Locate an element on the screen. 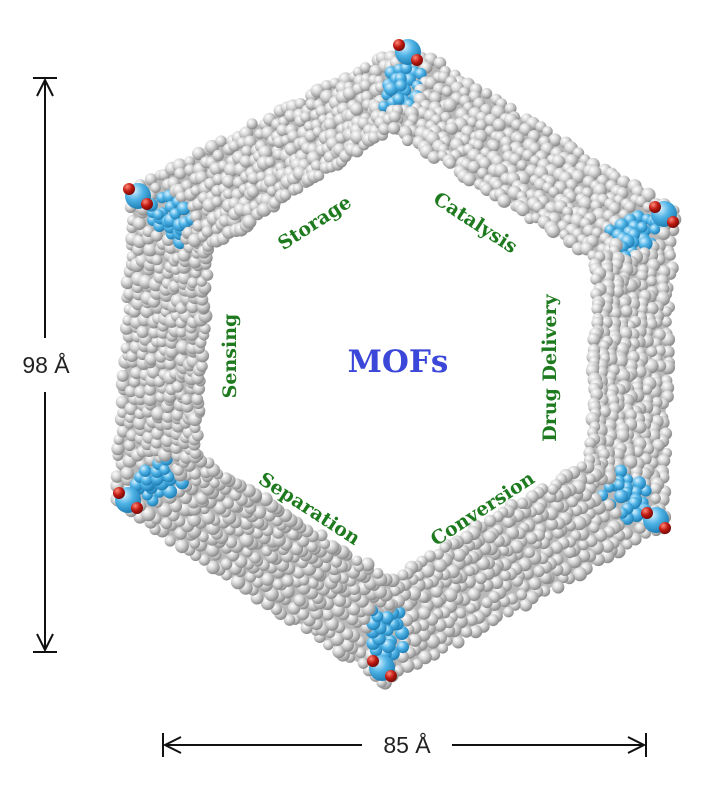 The image size is (722, 799). height-label: 98 Å is located at coordinates (46, 364).